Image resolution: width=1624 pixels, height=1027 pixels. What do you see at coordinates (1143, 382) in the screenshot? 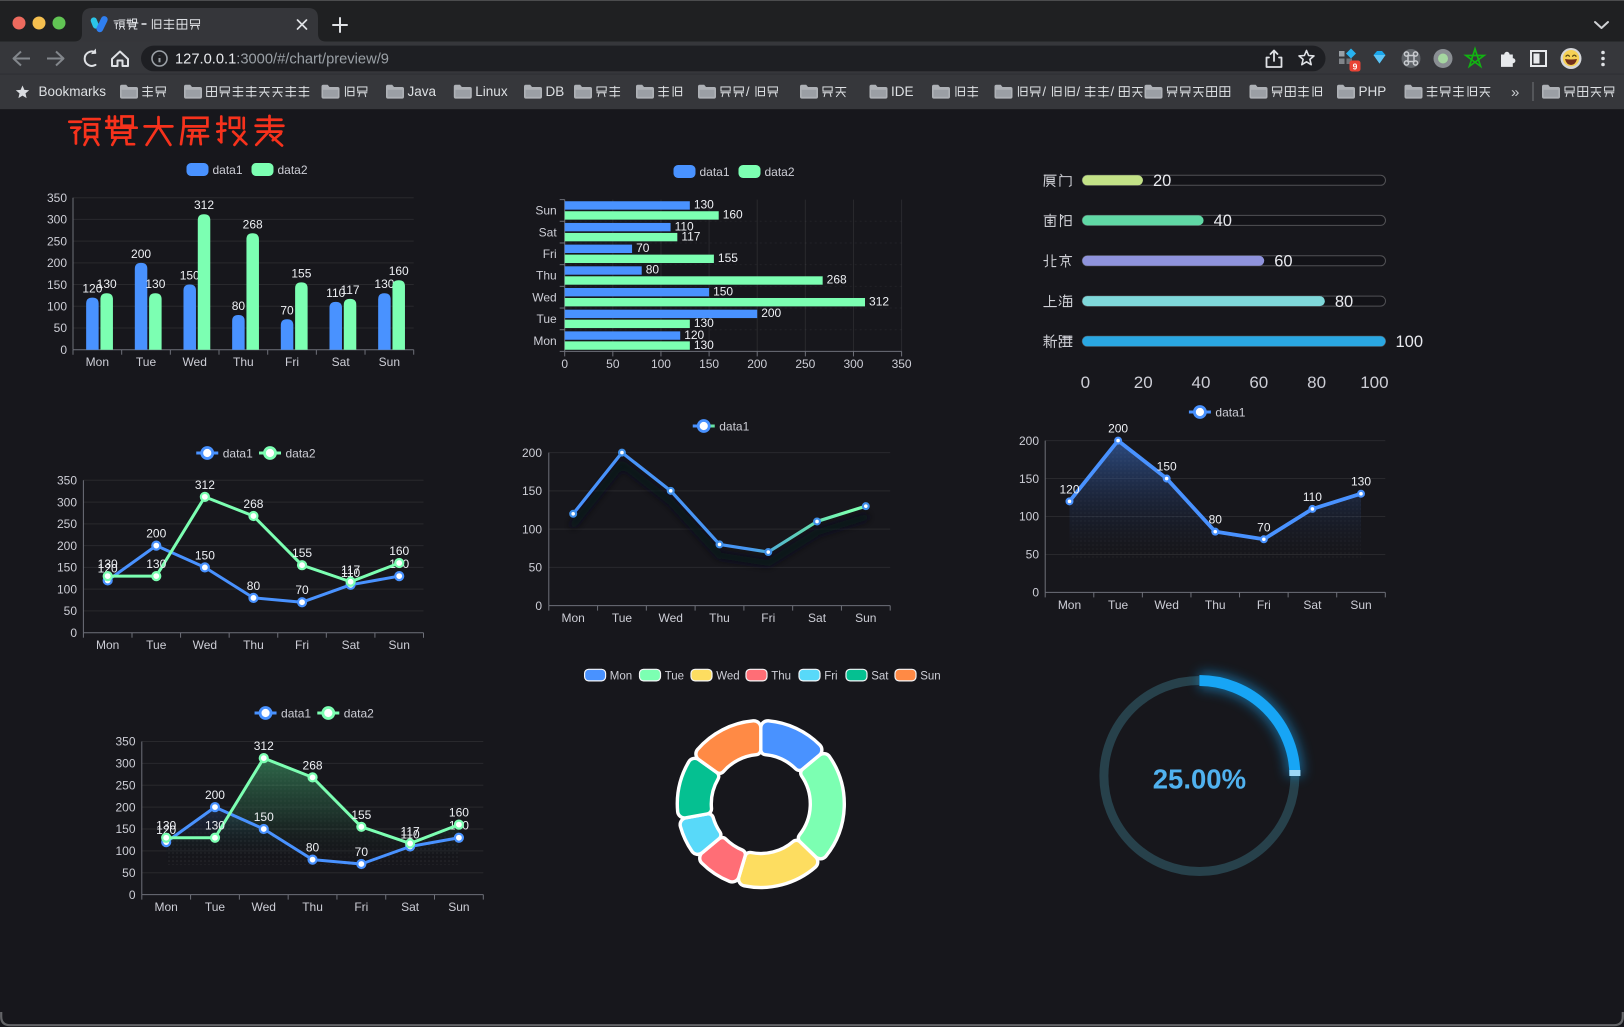
I see `svg-text: 20` at bounding box center [1143, 382].